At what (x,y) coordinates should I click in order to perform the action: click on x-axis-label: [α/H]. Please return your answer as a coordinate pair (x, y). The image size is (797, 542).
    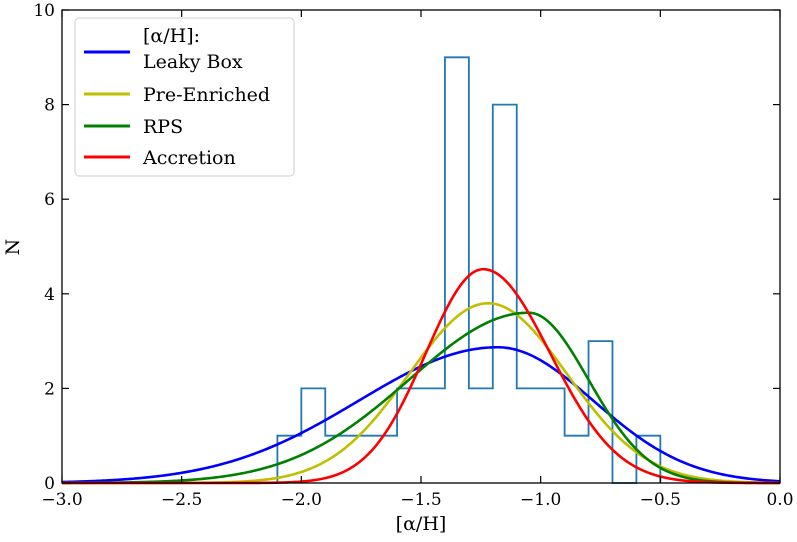
    Looking at the image, I should click on (421, 524).